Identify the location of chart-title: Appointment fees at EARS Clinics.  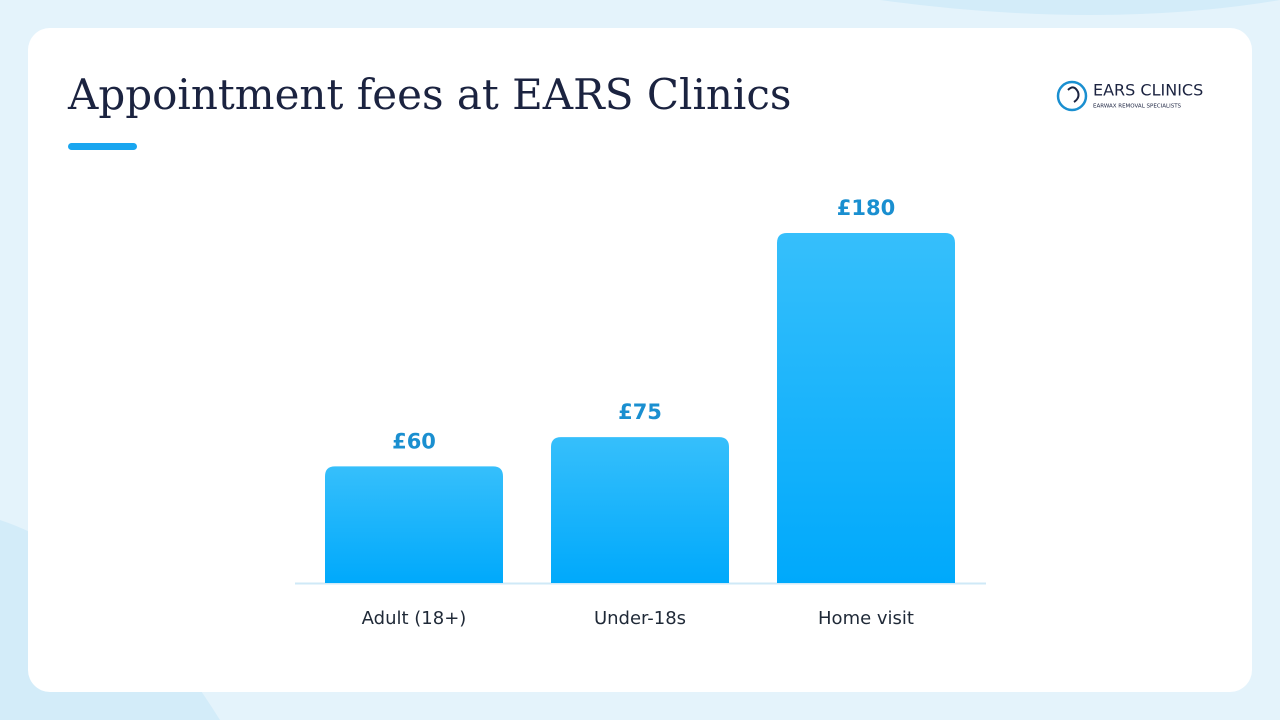
(429, 94).